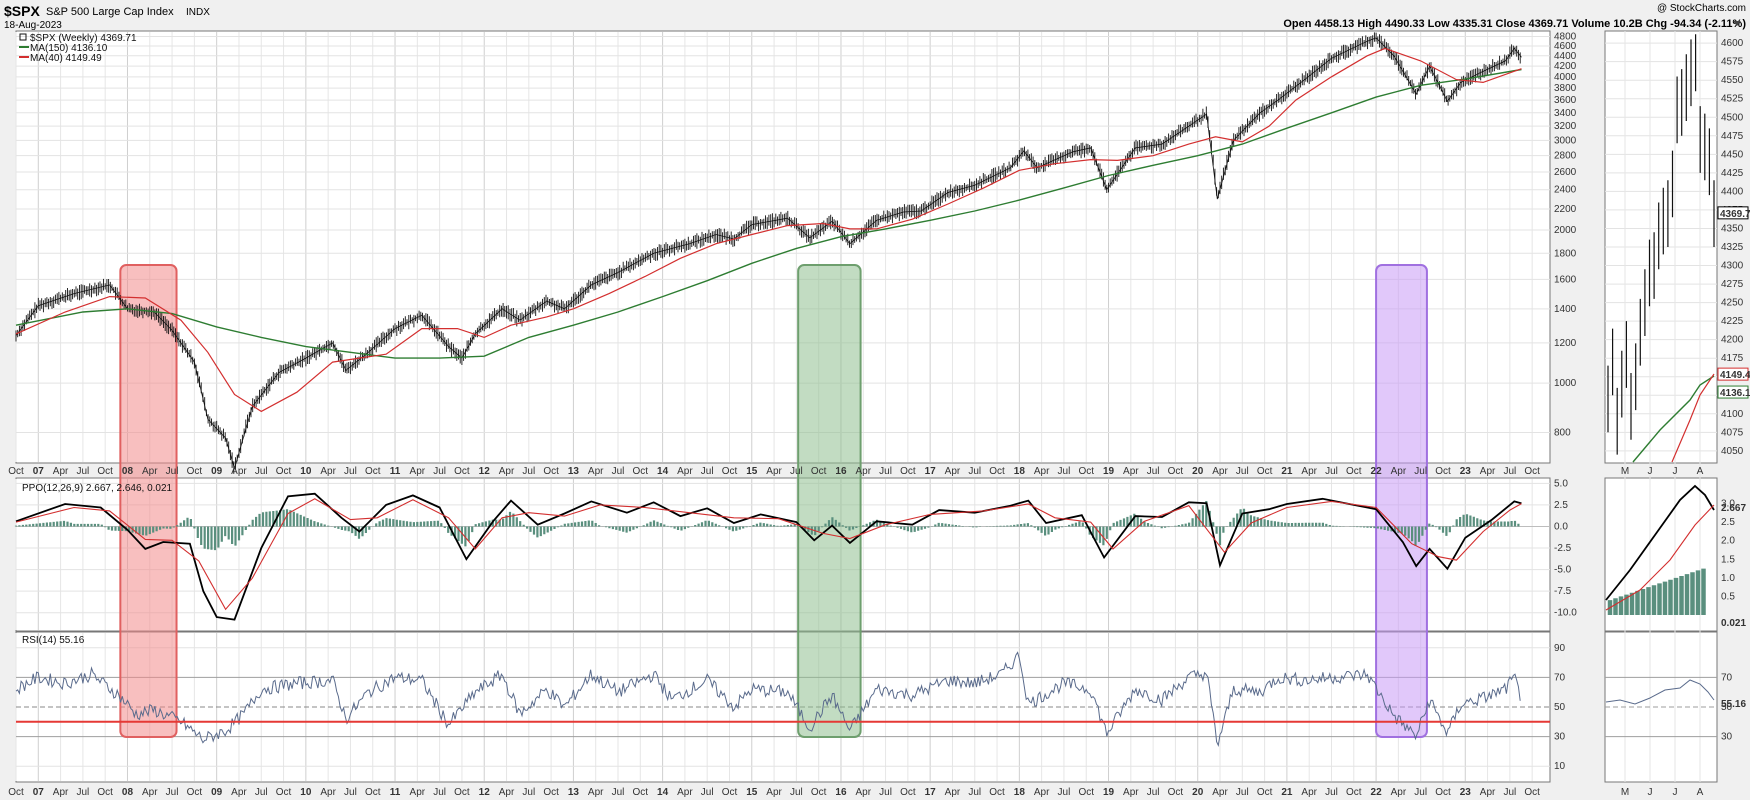 This screenshot has width=1750, height=800. I want to click on mini-rsi-tick-label: 50, so click(1727, 707).